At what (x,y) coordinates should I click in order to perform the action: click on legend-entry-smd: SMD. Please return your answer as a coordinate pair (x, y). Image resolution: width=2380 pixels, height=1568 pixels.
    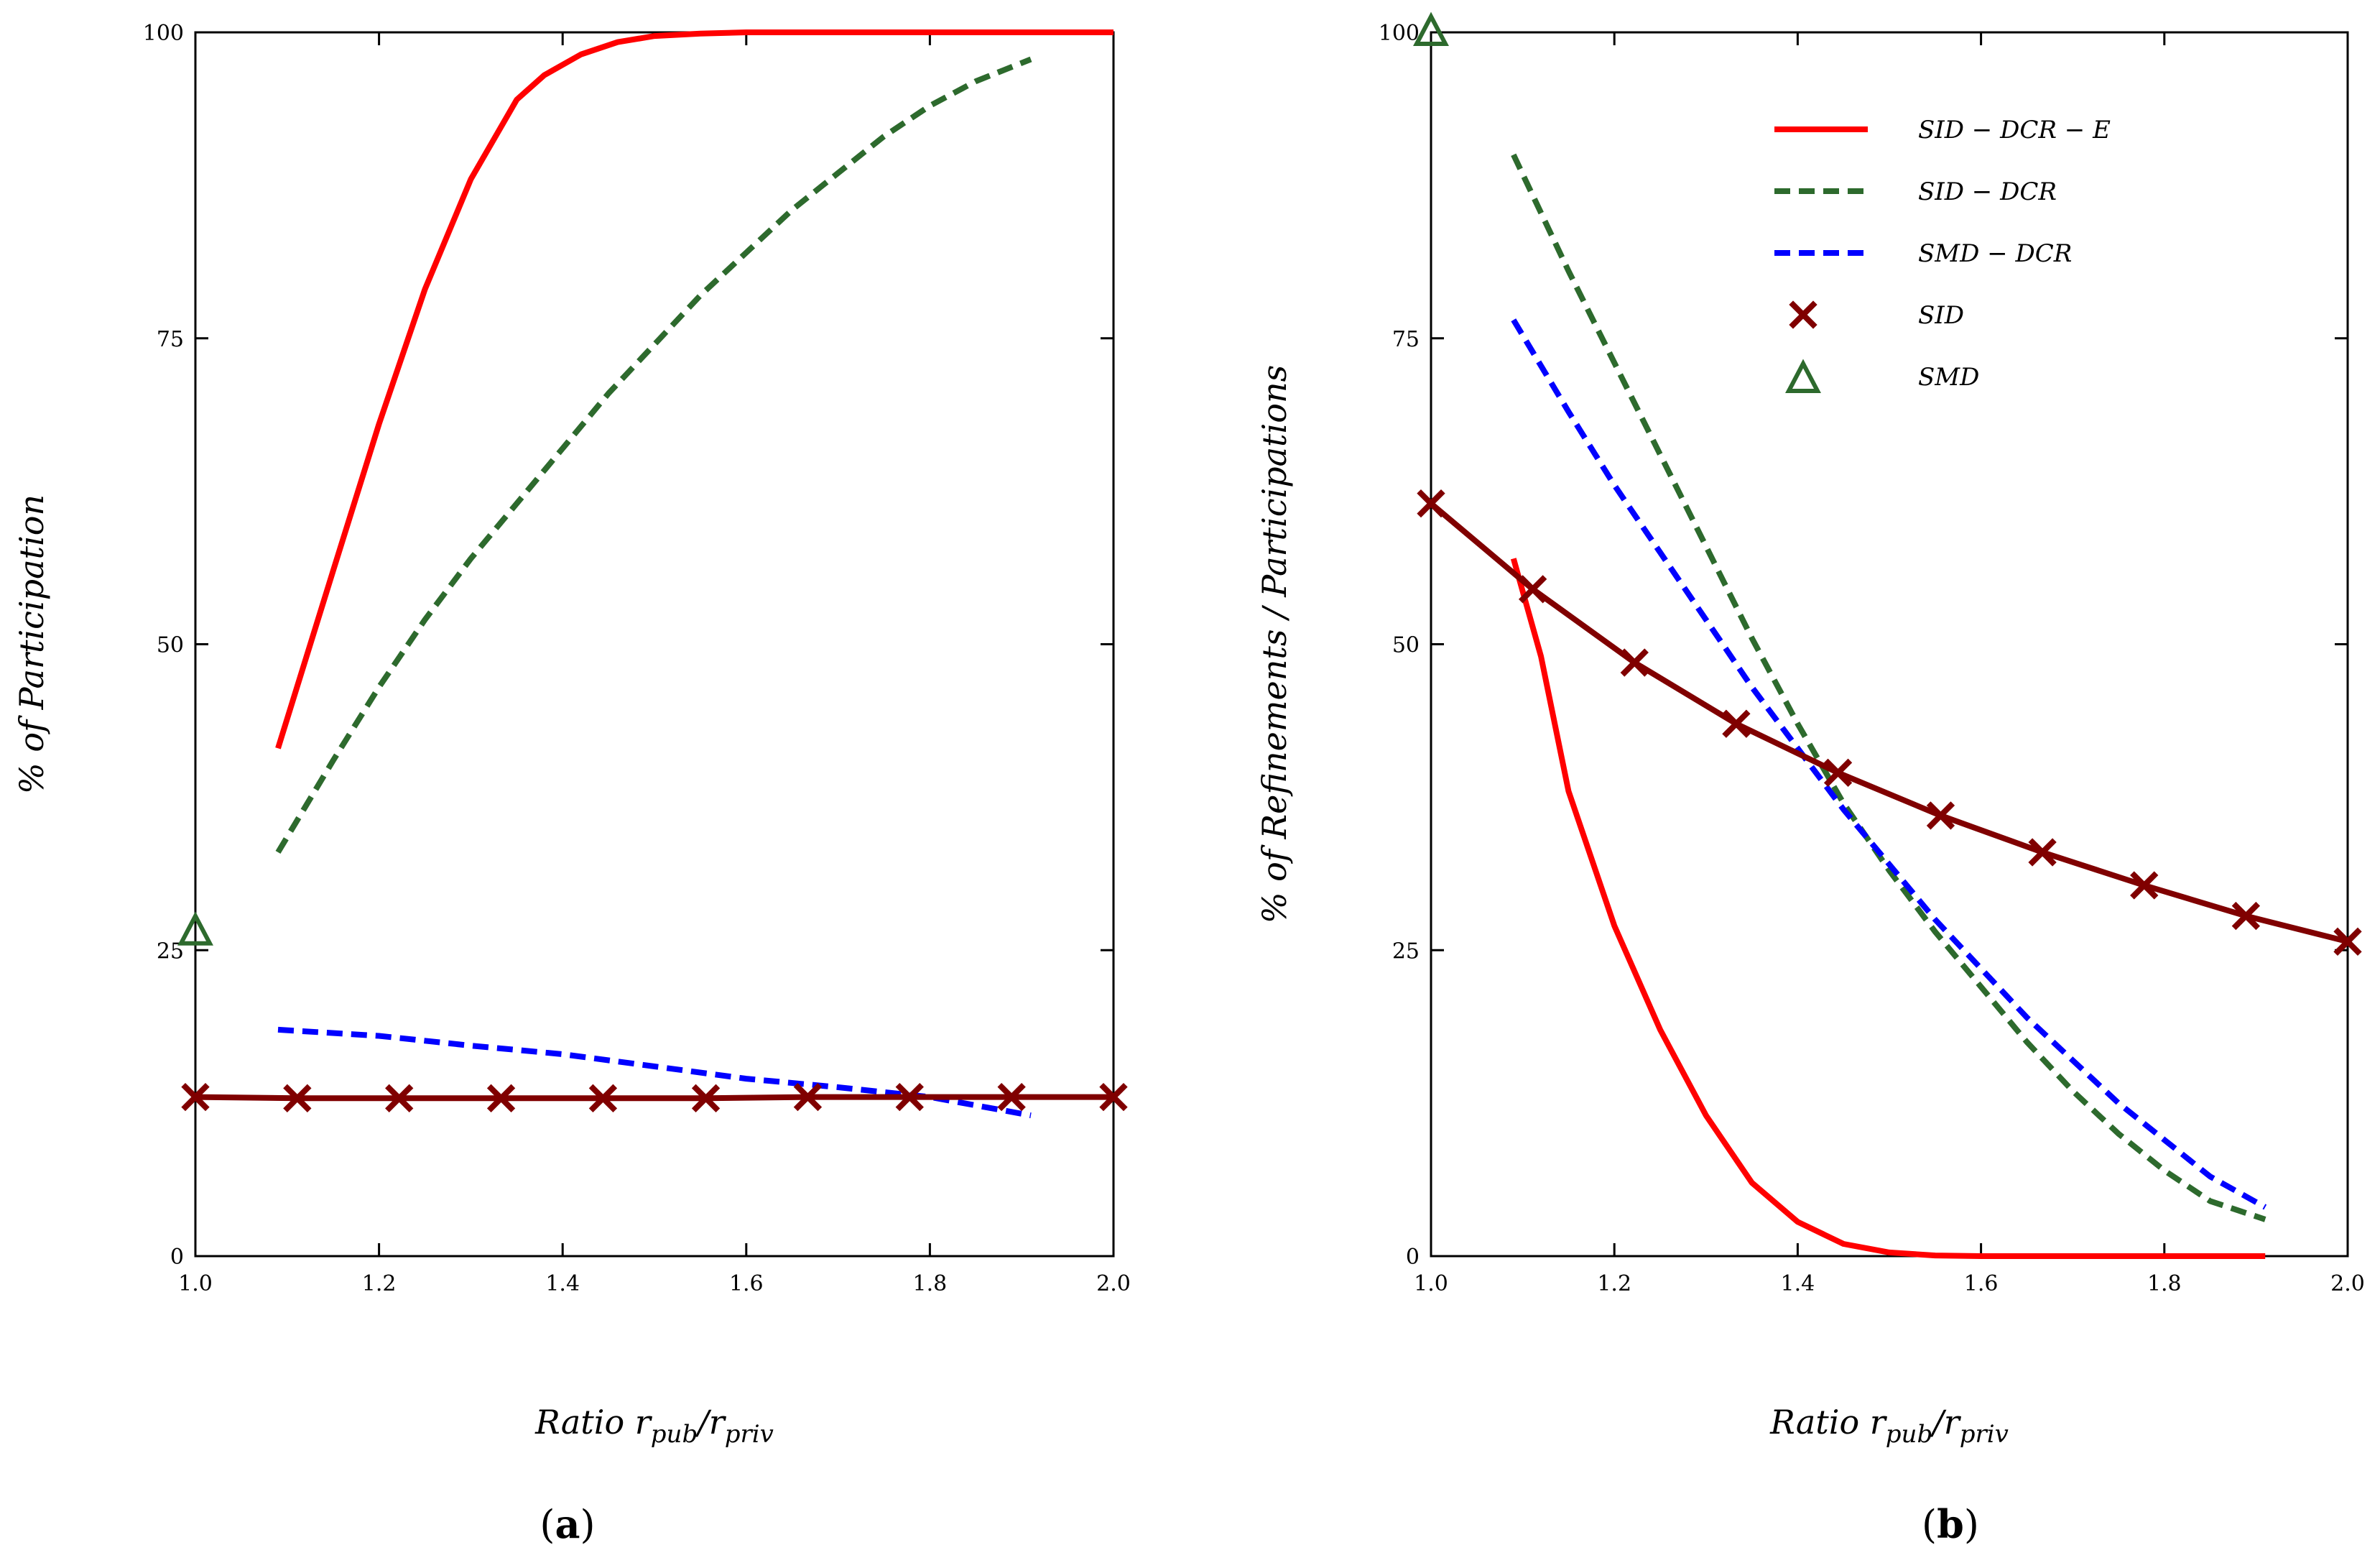
    Looking at the image, I should click on (1882, 376).